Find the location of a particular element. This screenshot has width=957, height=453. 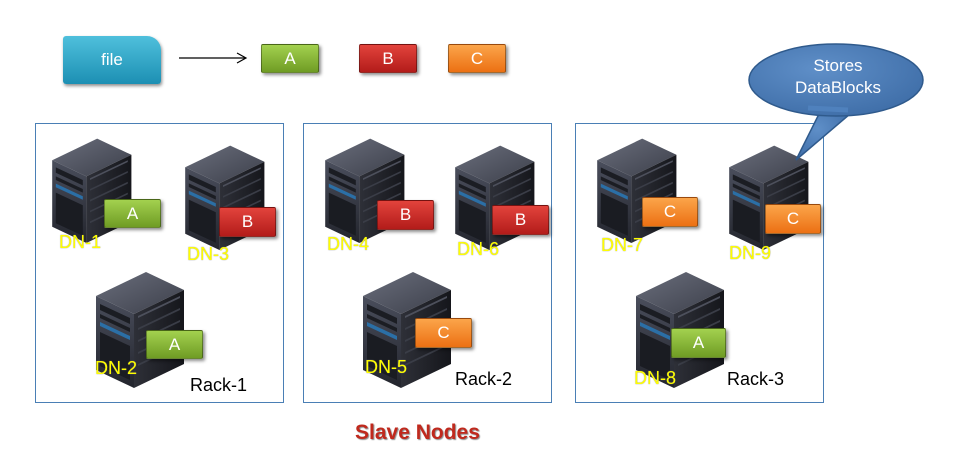

dn-9-label: DN-9 is located at coordinates (750, 253).